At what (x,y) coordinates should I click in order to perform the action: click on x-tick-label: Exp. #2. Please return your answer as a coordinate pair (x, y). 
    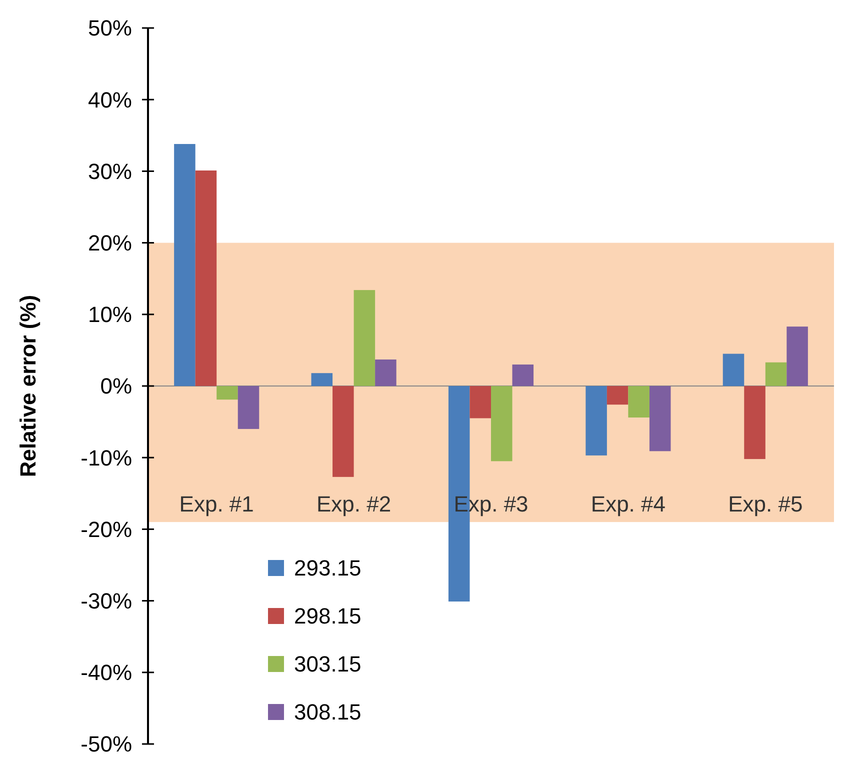
    Looking at the image, I should click on (354, 503).